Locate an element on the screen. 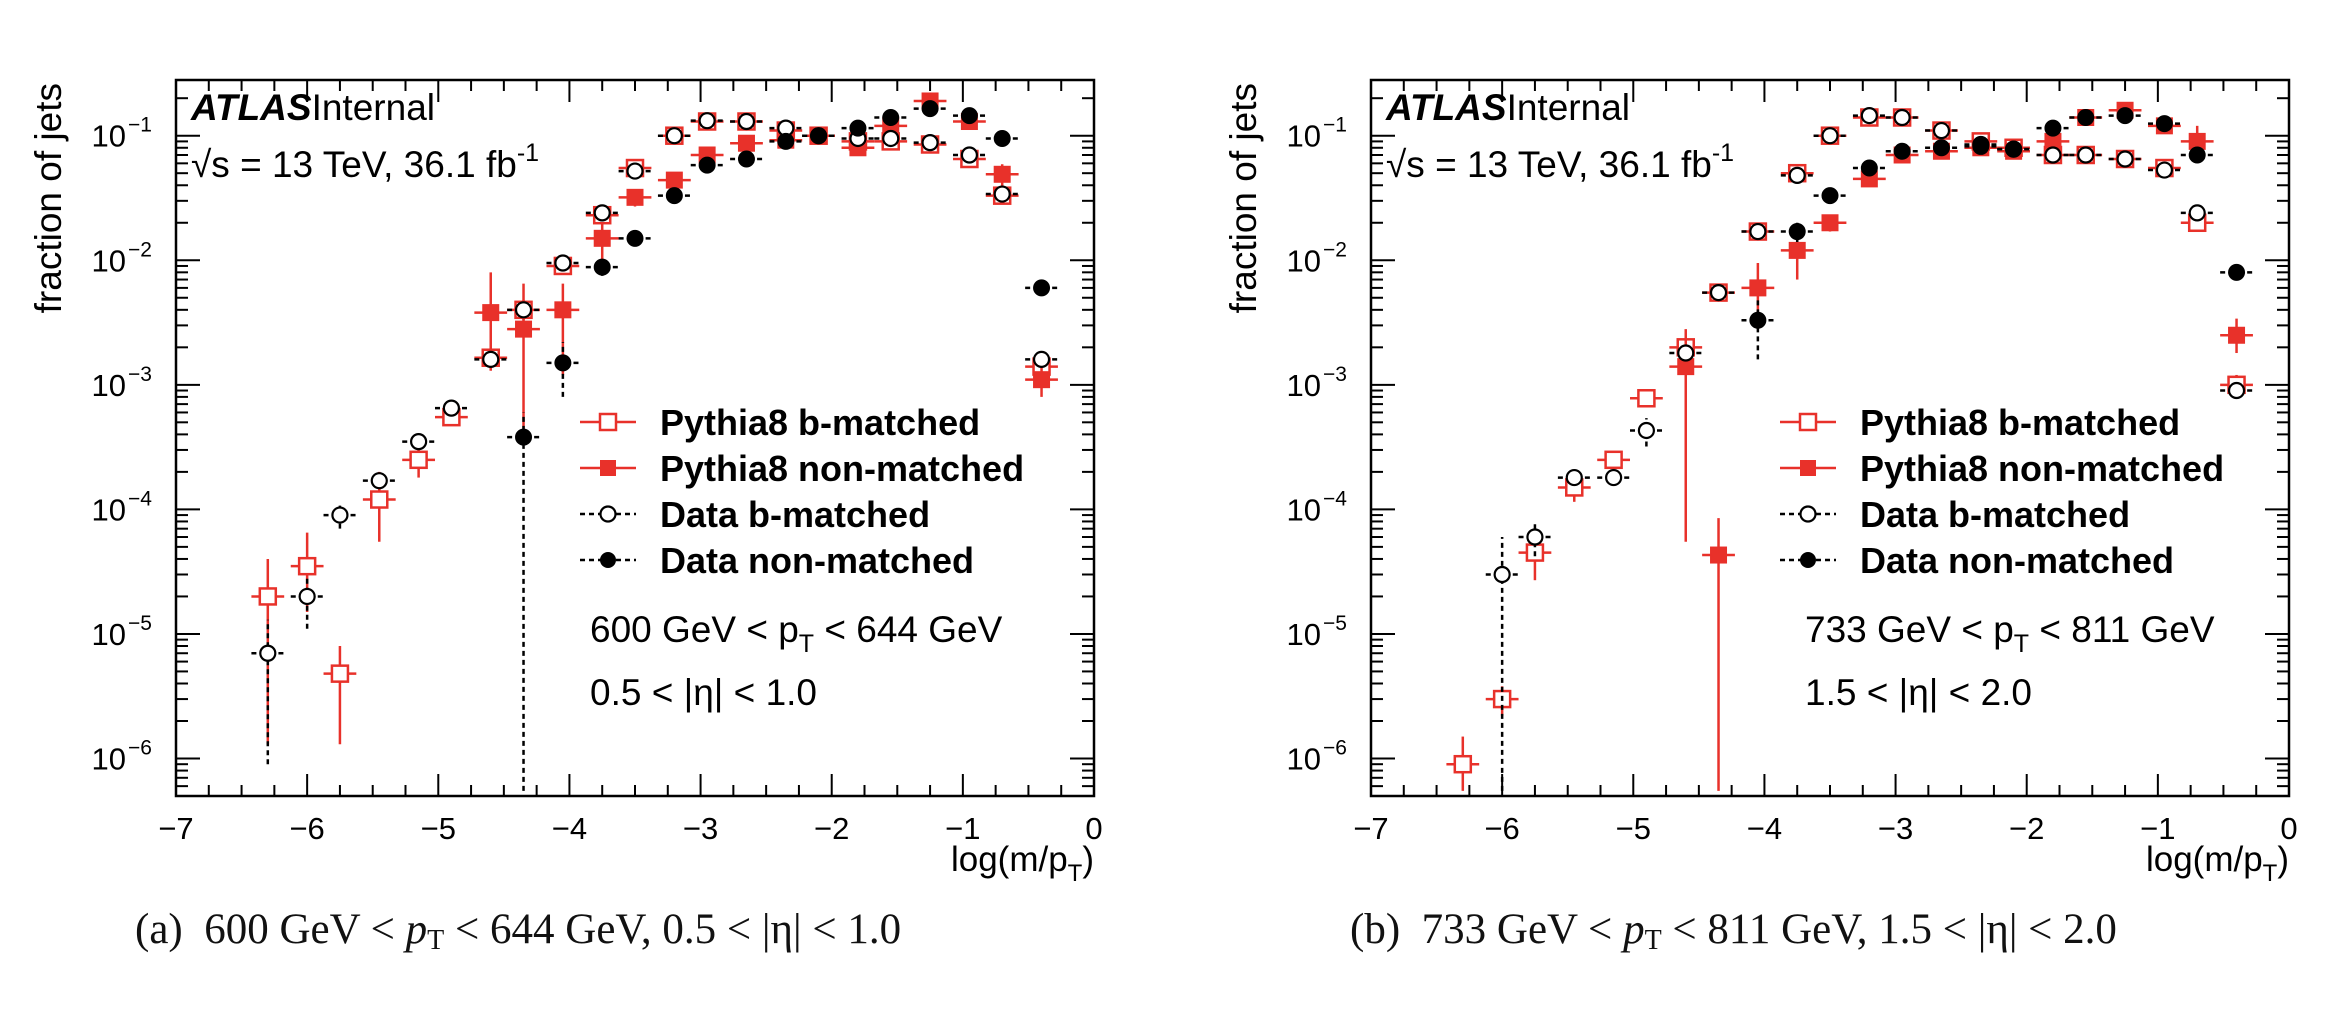 This screenshot has width=2349, height=1010. y-tick-exponent: −5 is located at coordinates (1335, 623).